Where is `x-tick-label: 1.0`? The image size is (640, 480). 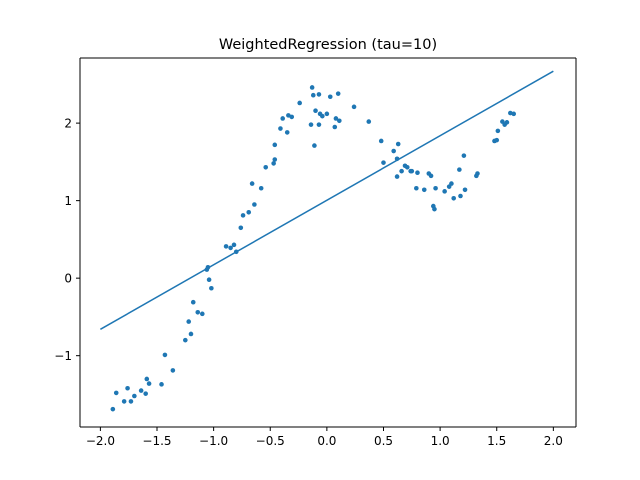
x-tick-label: 1.0 is located at coordinates (440, 441).